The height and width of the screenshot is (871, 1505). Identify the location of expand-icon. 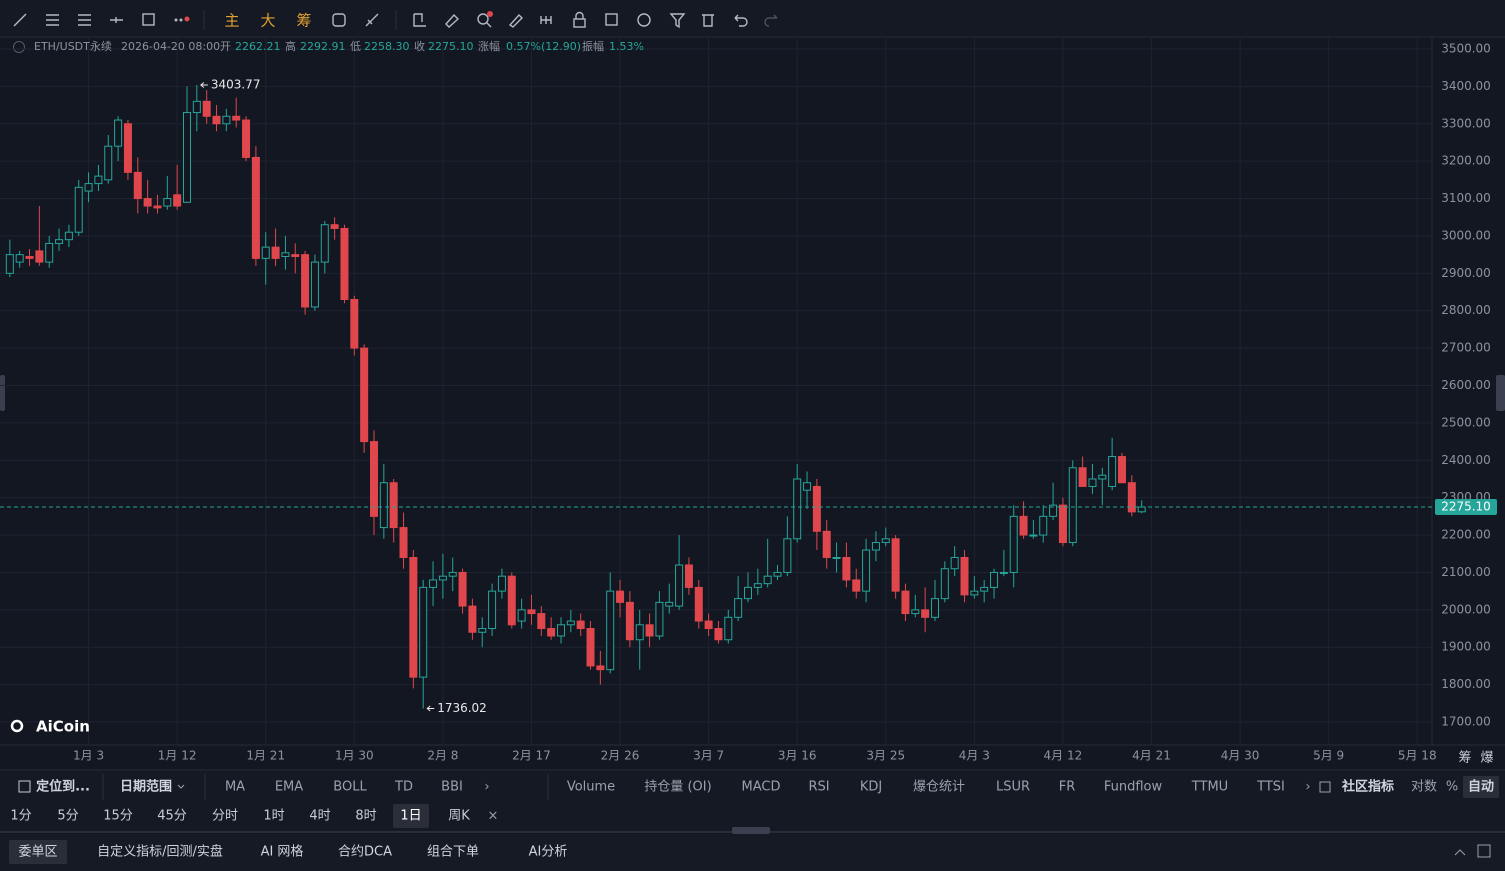
(1460, 852).